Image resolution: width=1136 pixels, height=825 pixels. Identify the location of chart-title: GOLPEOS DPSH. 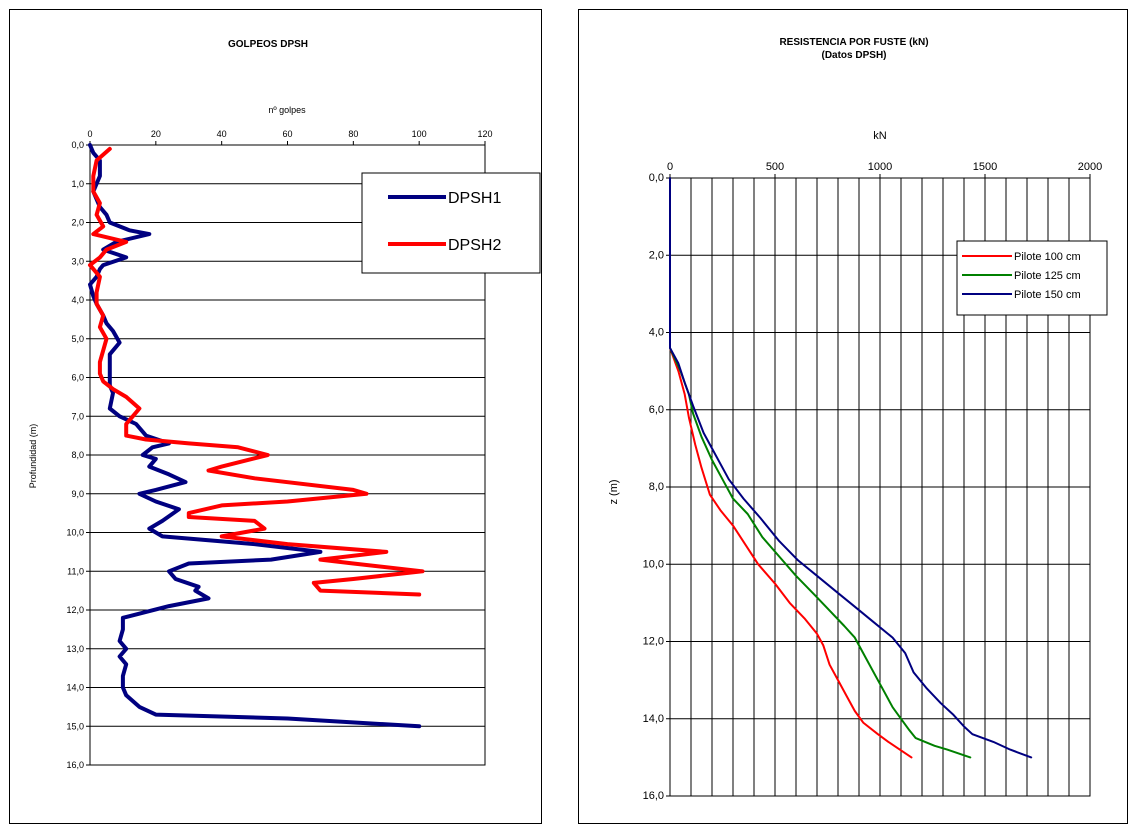
(268, 44).